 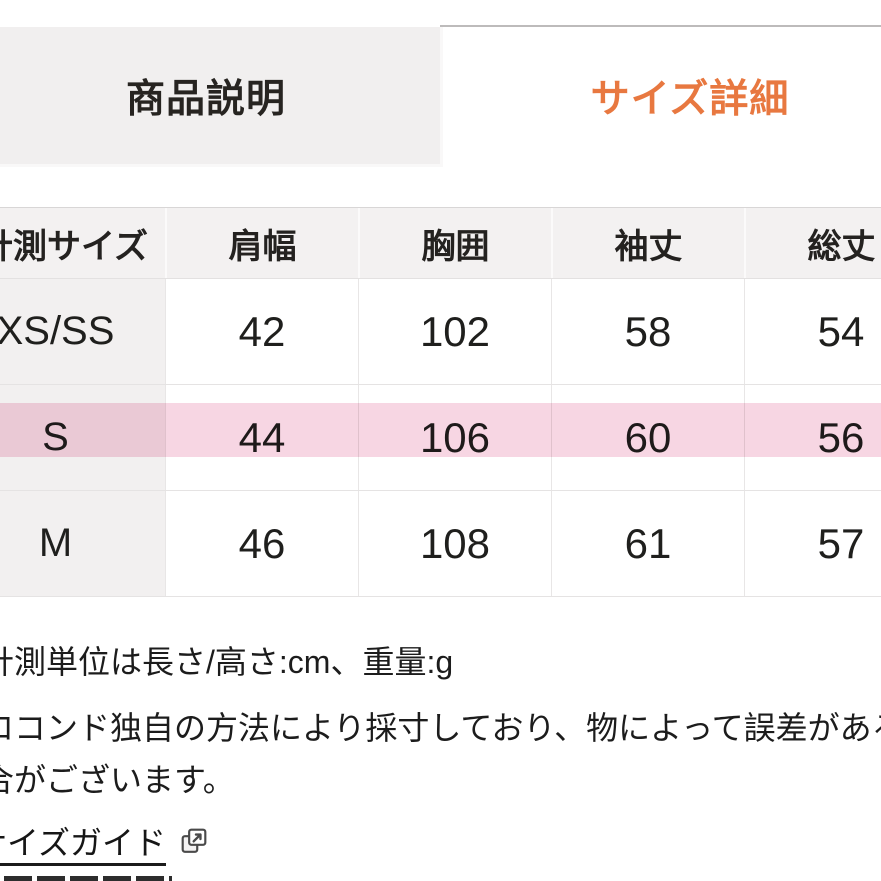 What do you see at coordinates (74, 246) in the screenshot?
I see `header-measured-size: 計測サイズ` at bounding box center [74, 246].